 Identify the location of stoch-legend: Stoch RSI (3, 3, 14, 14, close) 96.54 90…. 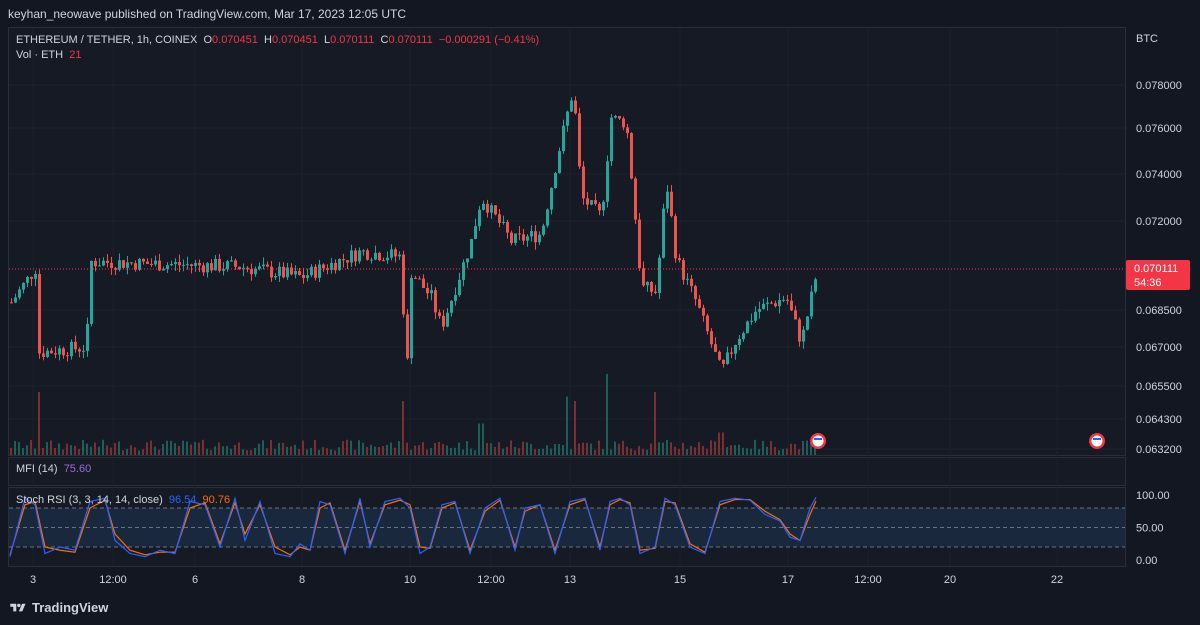
(123, 500).